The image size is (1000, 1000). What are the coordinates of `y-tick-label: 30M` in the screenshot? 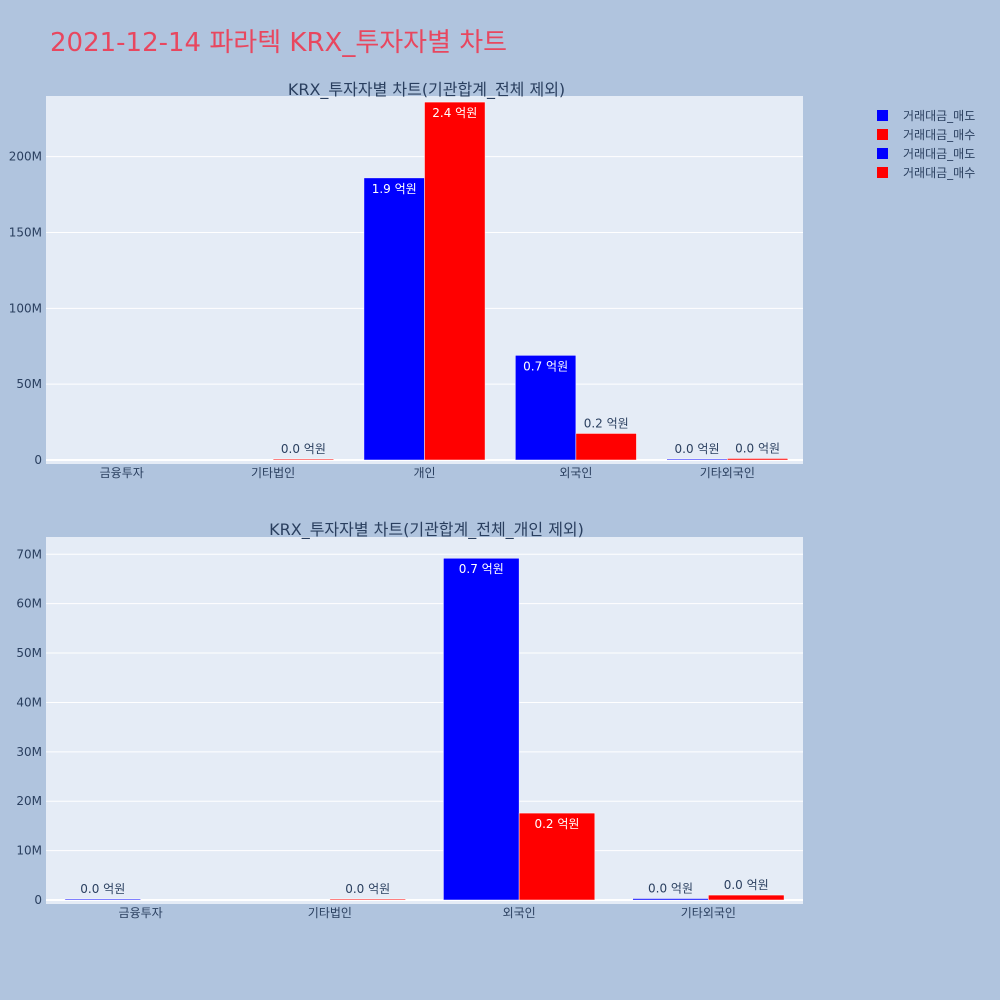 It's located at (29, 752).